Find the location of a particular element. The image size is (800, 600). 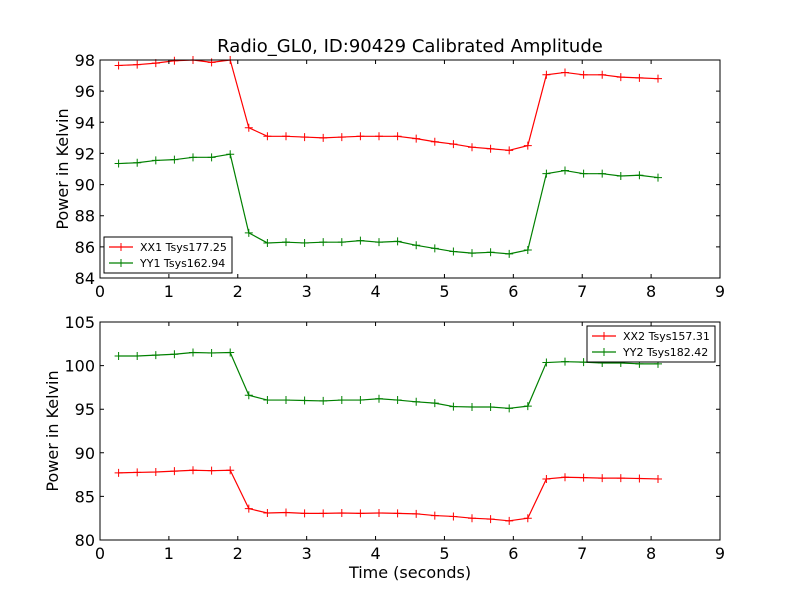

top-y-tick-label: 86 is located at coordinates (85, 247).